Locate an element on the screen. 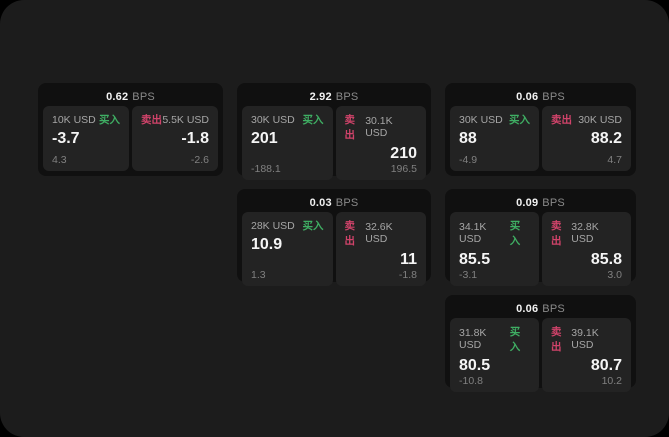 The image size is (669, 437). sell-panel: 卖出 5.5K USD -1.8 -2.6 is located at coordinates (175, 138).